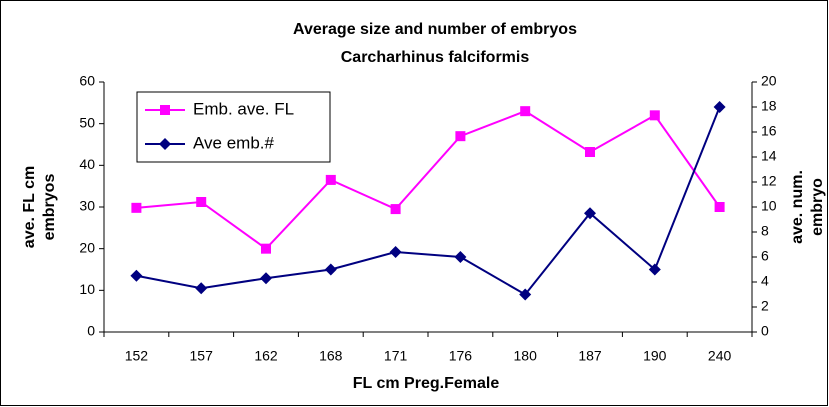  What do you see at coordinates (769, 106) in the screenshot?
I see `y2-tick-label: 18` at bounding box center [769, 106].